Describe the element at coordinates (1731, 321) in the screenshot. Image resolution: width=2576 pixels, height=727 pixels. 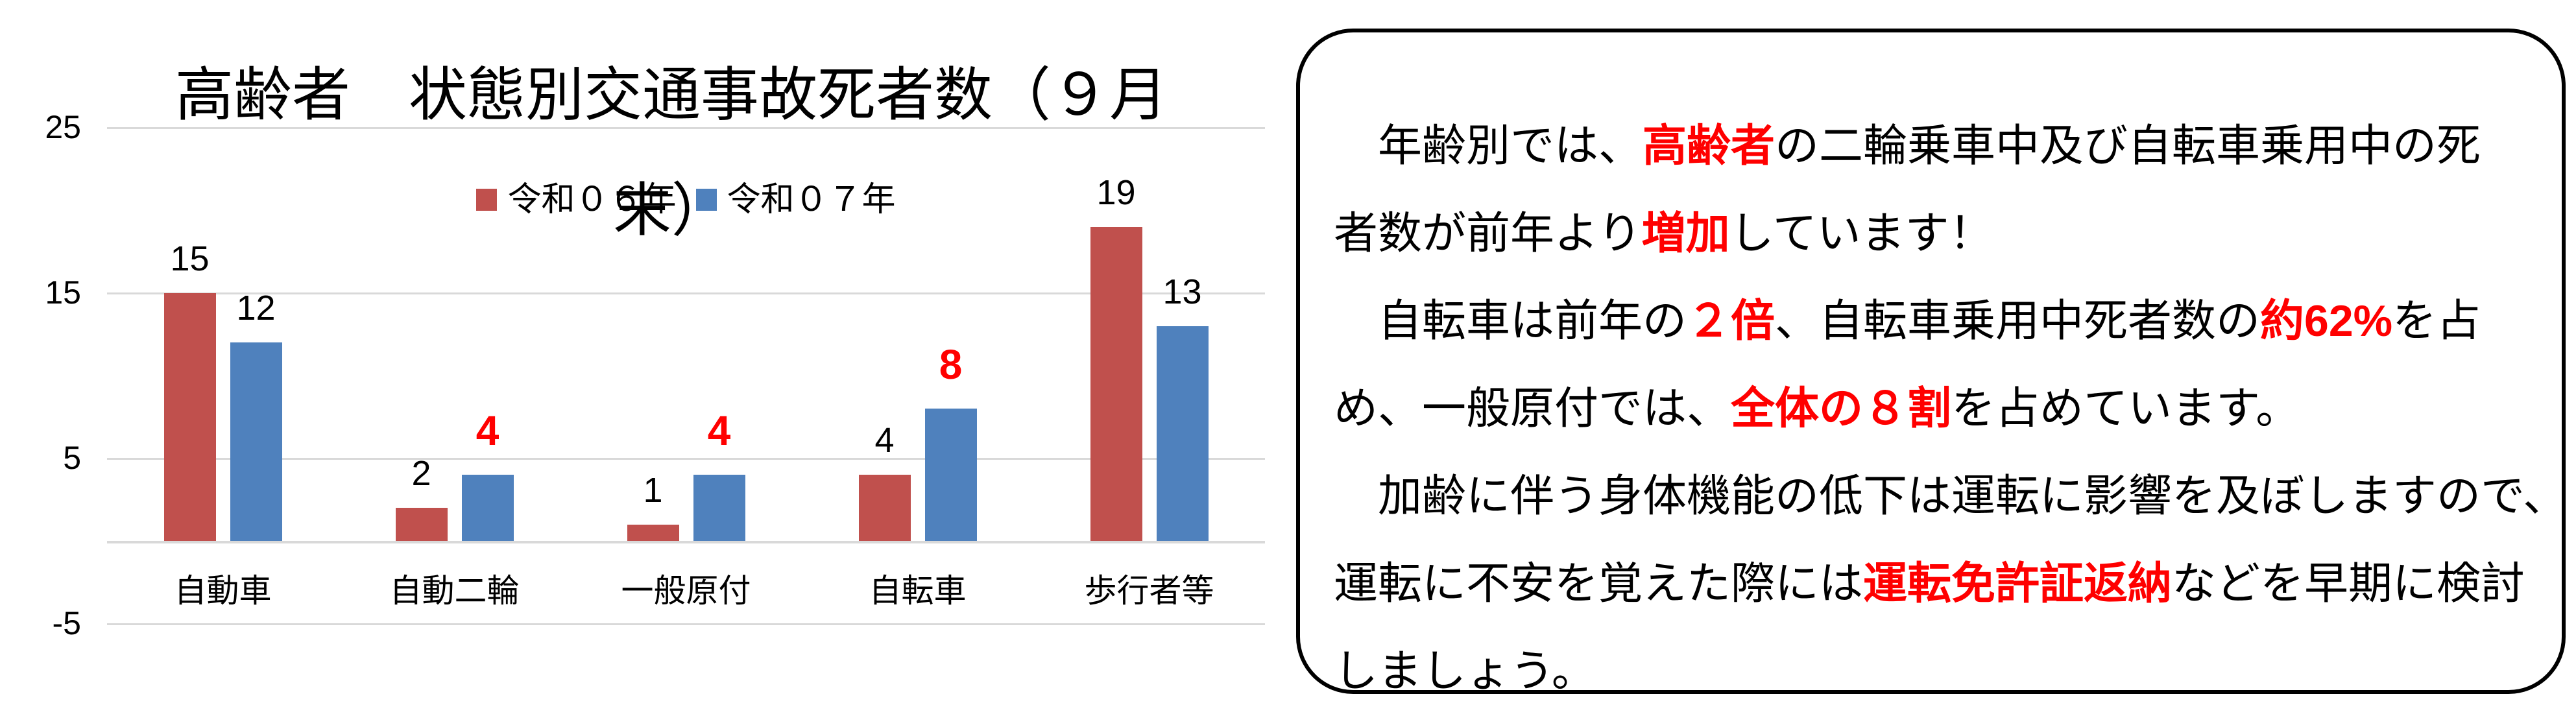
I see `highlight-text: ２倍` at that location.